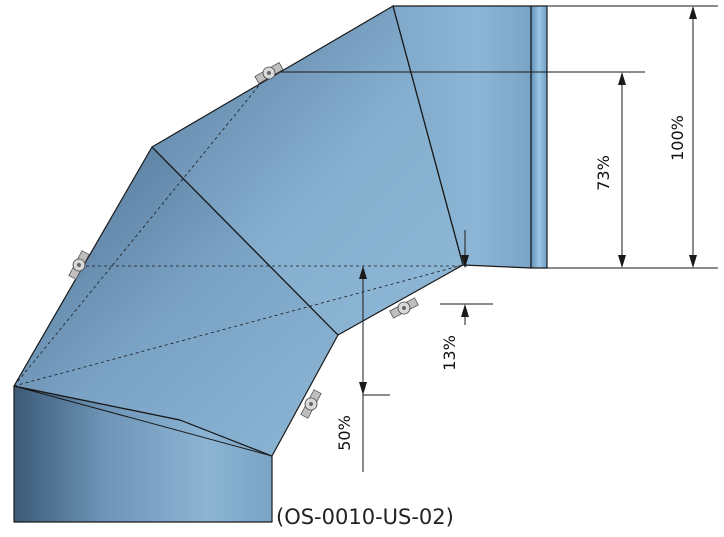 This screenshot has width=724, height=537. Describe the element at coordinates (449, 353) in the screenshot. I see `dimension-label-13: 13%` at that location.